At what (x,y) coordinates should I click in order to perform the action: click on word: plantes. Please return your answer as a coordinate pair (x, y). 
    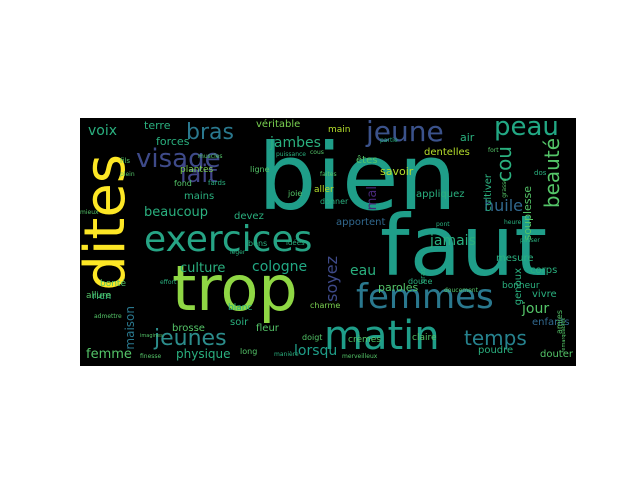
    Looking at the image, I should click on (197, 170).